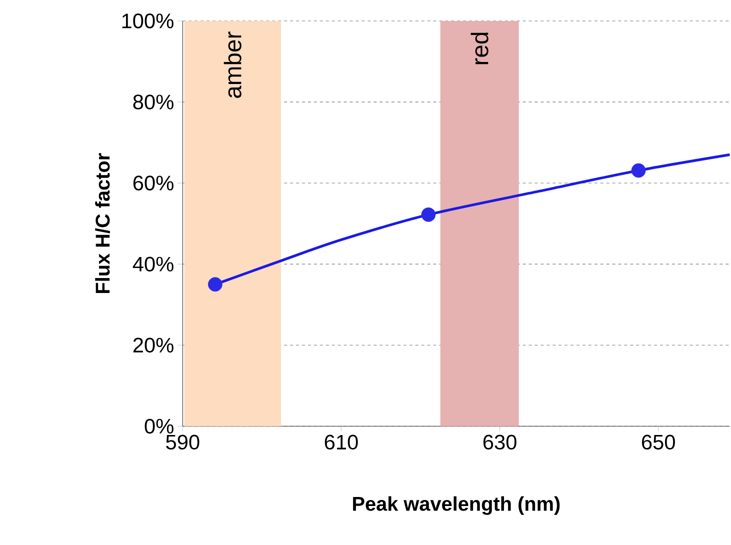  Describe the element at coordinates (159, 426) in the screenshot. I see `y-tick-label: 0%` at that location.